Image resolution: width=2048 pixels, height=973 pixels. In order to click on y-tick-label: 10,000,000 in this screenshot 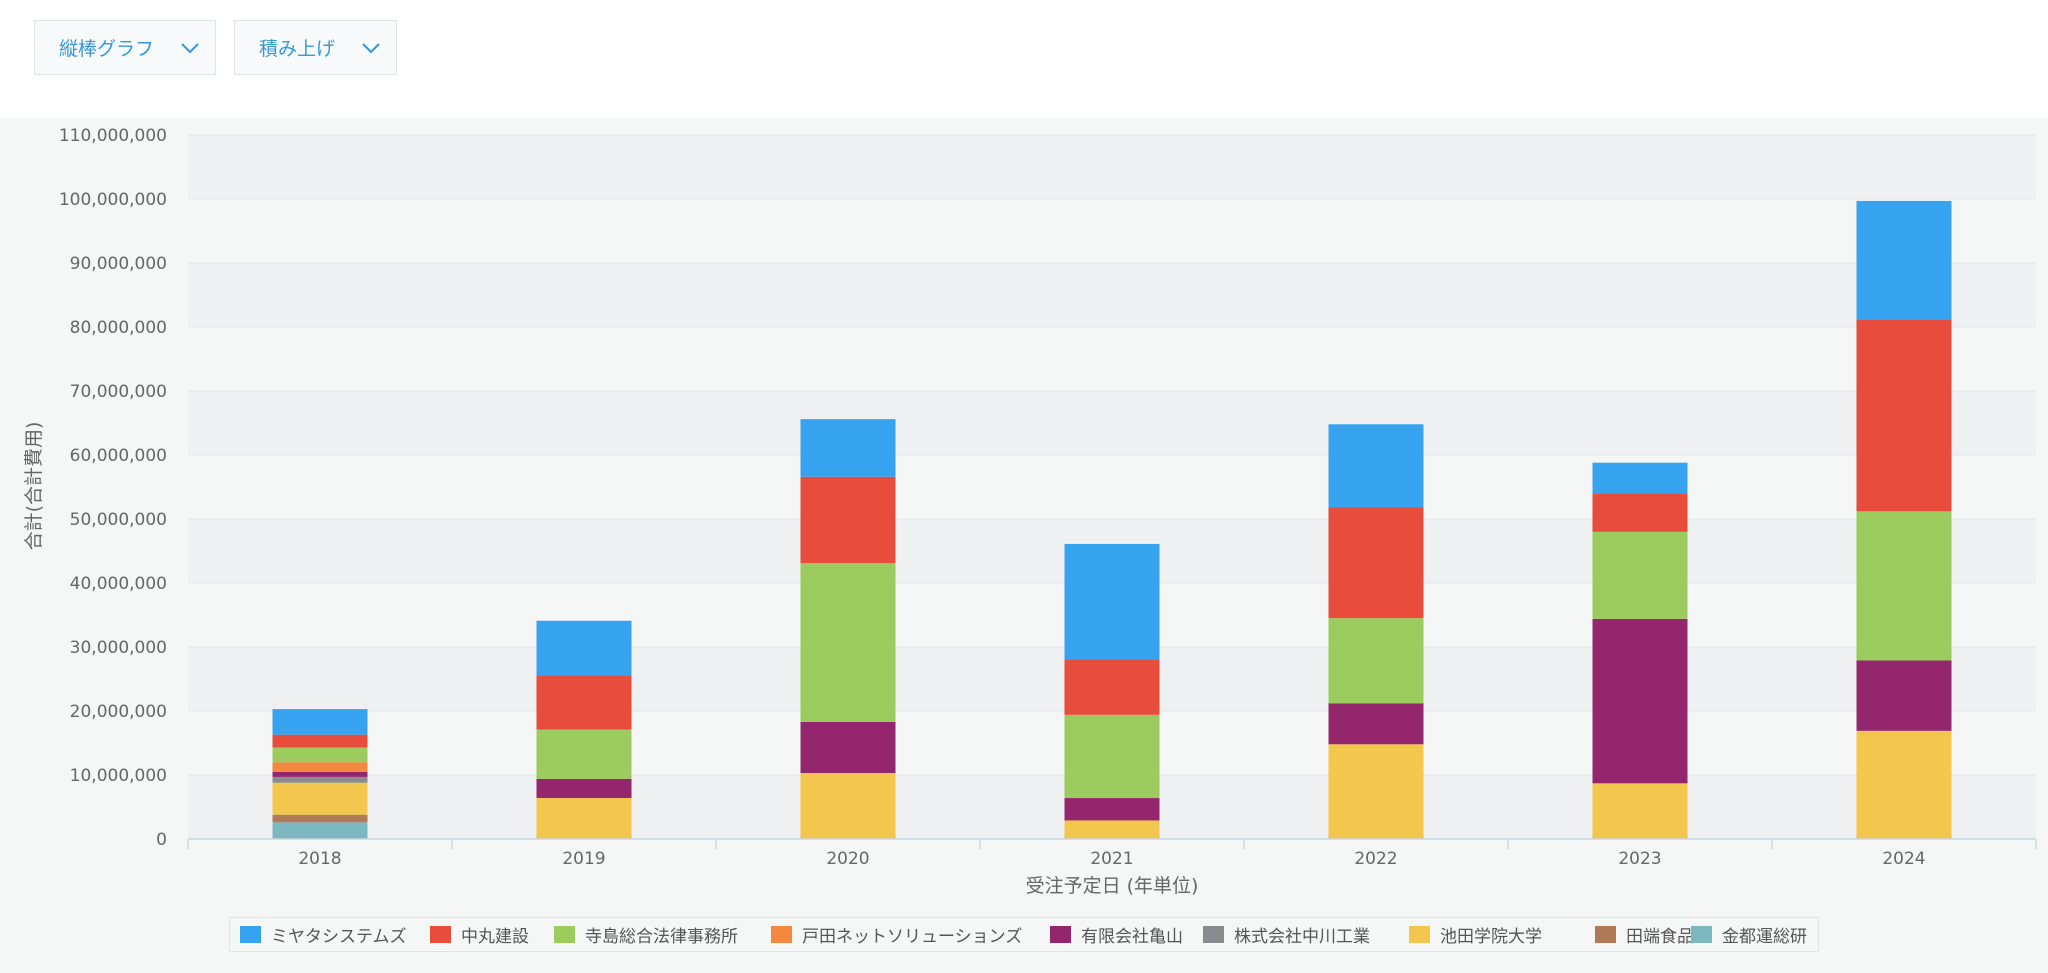, I will do `click(118, 776)`.